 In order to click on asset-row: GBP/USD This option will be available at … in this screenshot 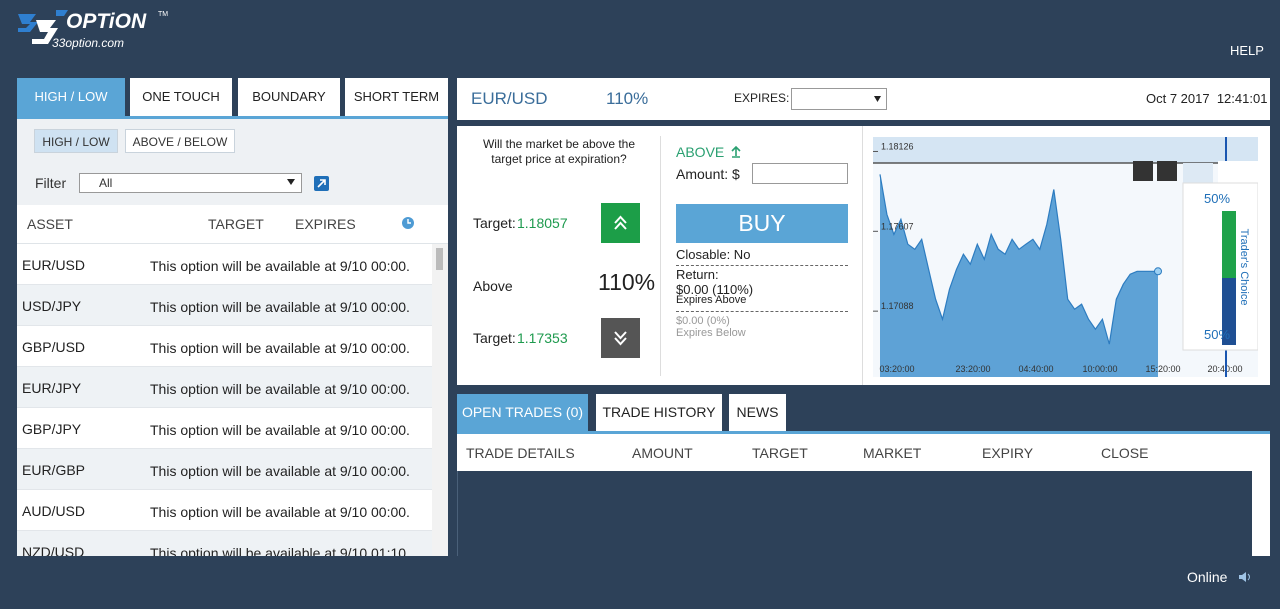, I will do `click(224, 346)`.